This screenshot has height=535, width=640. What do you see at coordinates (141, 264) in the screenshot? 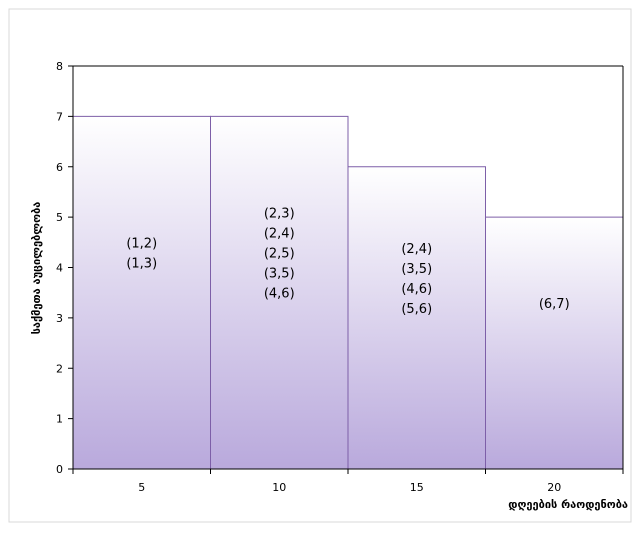
I see `bar-annotation: (1,3)` at bounding box center [141, 264].